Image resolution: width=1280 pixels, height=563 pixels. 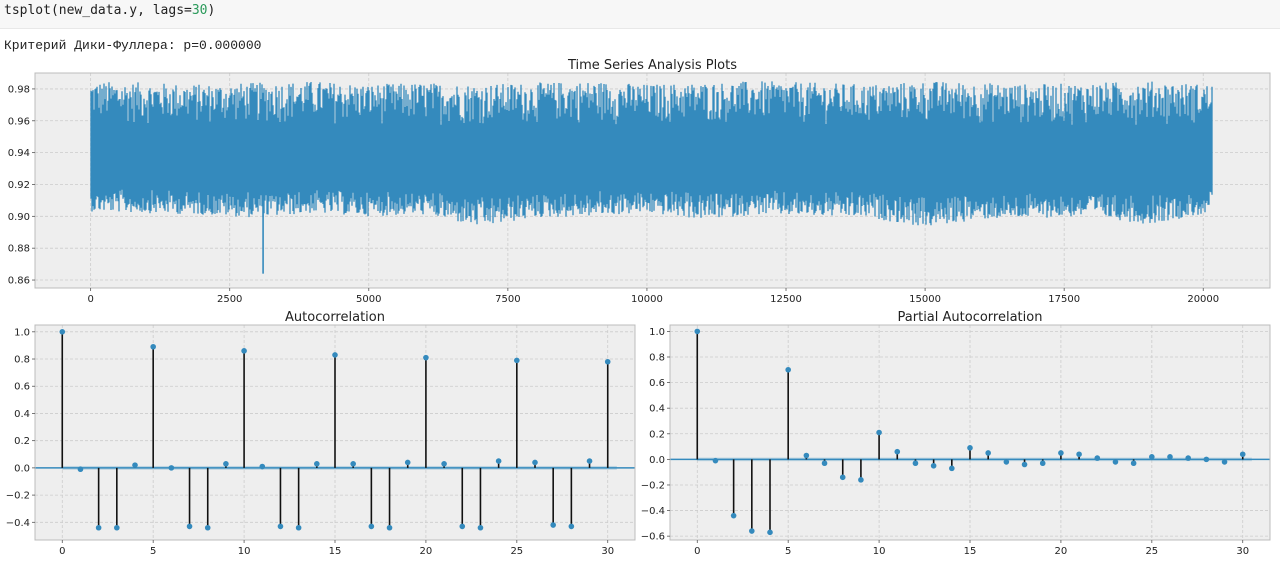 What do you see at coordinates (19, 153) in the screenshot?
I see `y-tick-label: 0.94` at bounding box center [19, 153].